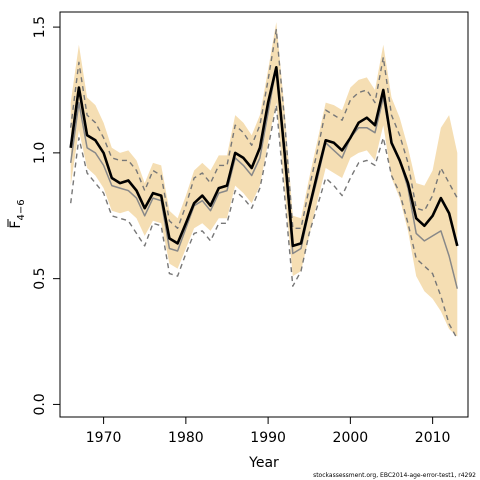 This screenshot has width=480, height=480. What do you see at coordinates (21, 209) in the screenshot?
I see `y-axis-title-subscript: 4−6` at bounding box center [21, 209].